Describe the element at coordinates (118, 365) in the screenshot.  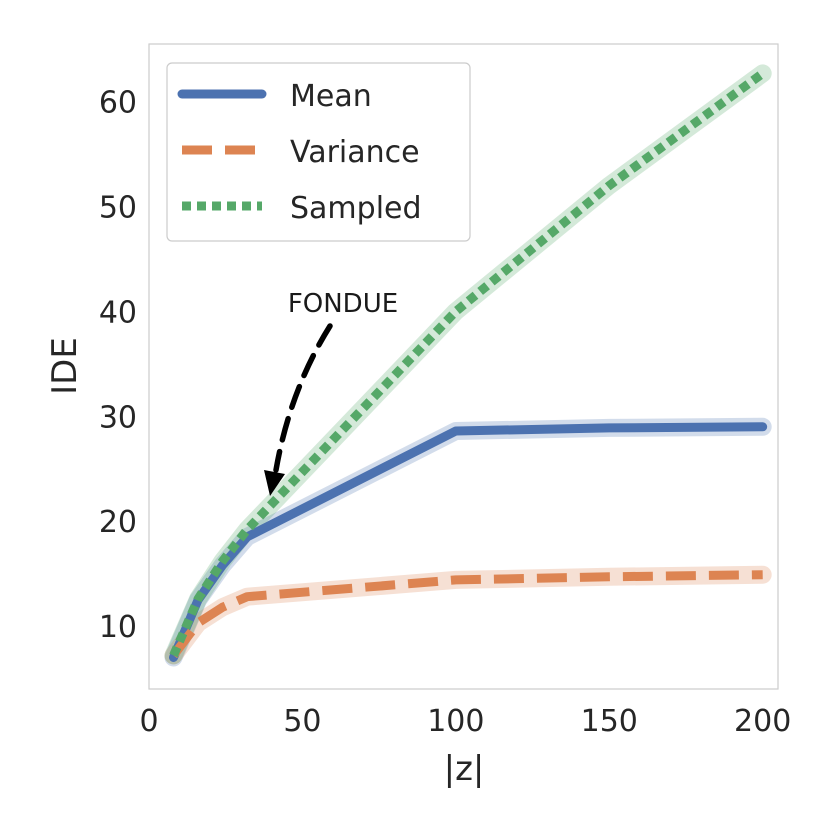
I see `y-tick-labels: 10 20 30 40 50 60` at that location.